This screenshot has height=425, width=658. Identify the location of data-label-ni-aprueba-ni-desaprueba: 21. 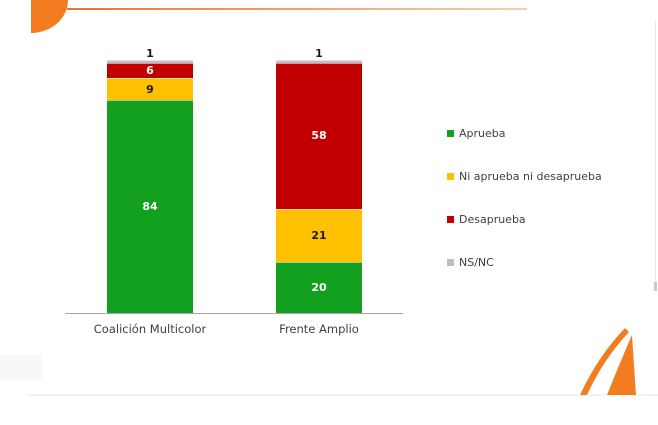
(319, 236).